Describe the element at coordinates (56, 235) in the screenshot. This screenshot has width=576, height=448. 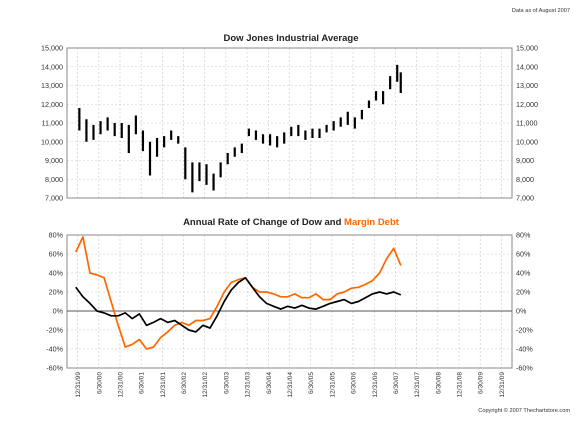
I see `roc-y-tick-label: 80%` at that location.